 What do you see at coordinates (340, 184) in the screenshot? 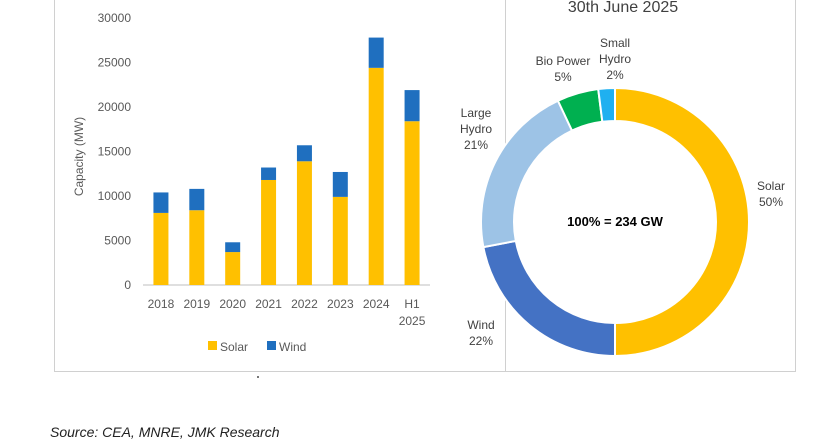
I see `bar-wind-2023` at bounding box center [340, 184].